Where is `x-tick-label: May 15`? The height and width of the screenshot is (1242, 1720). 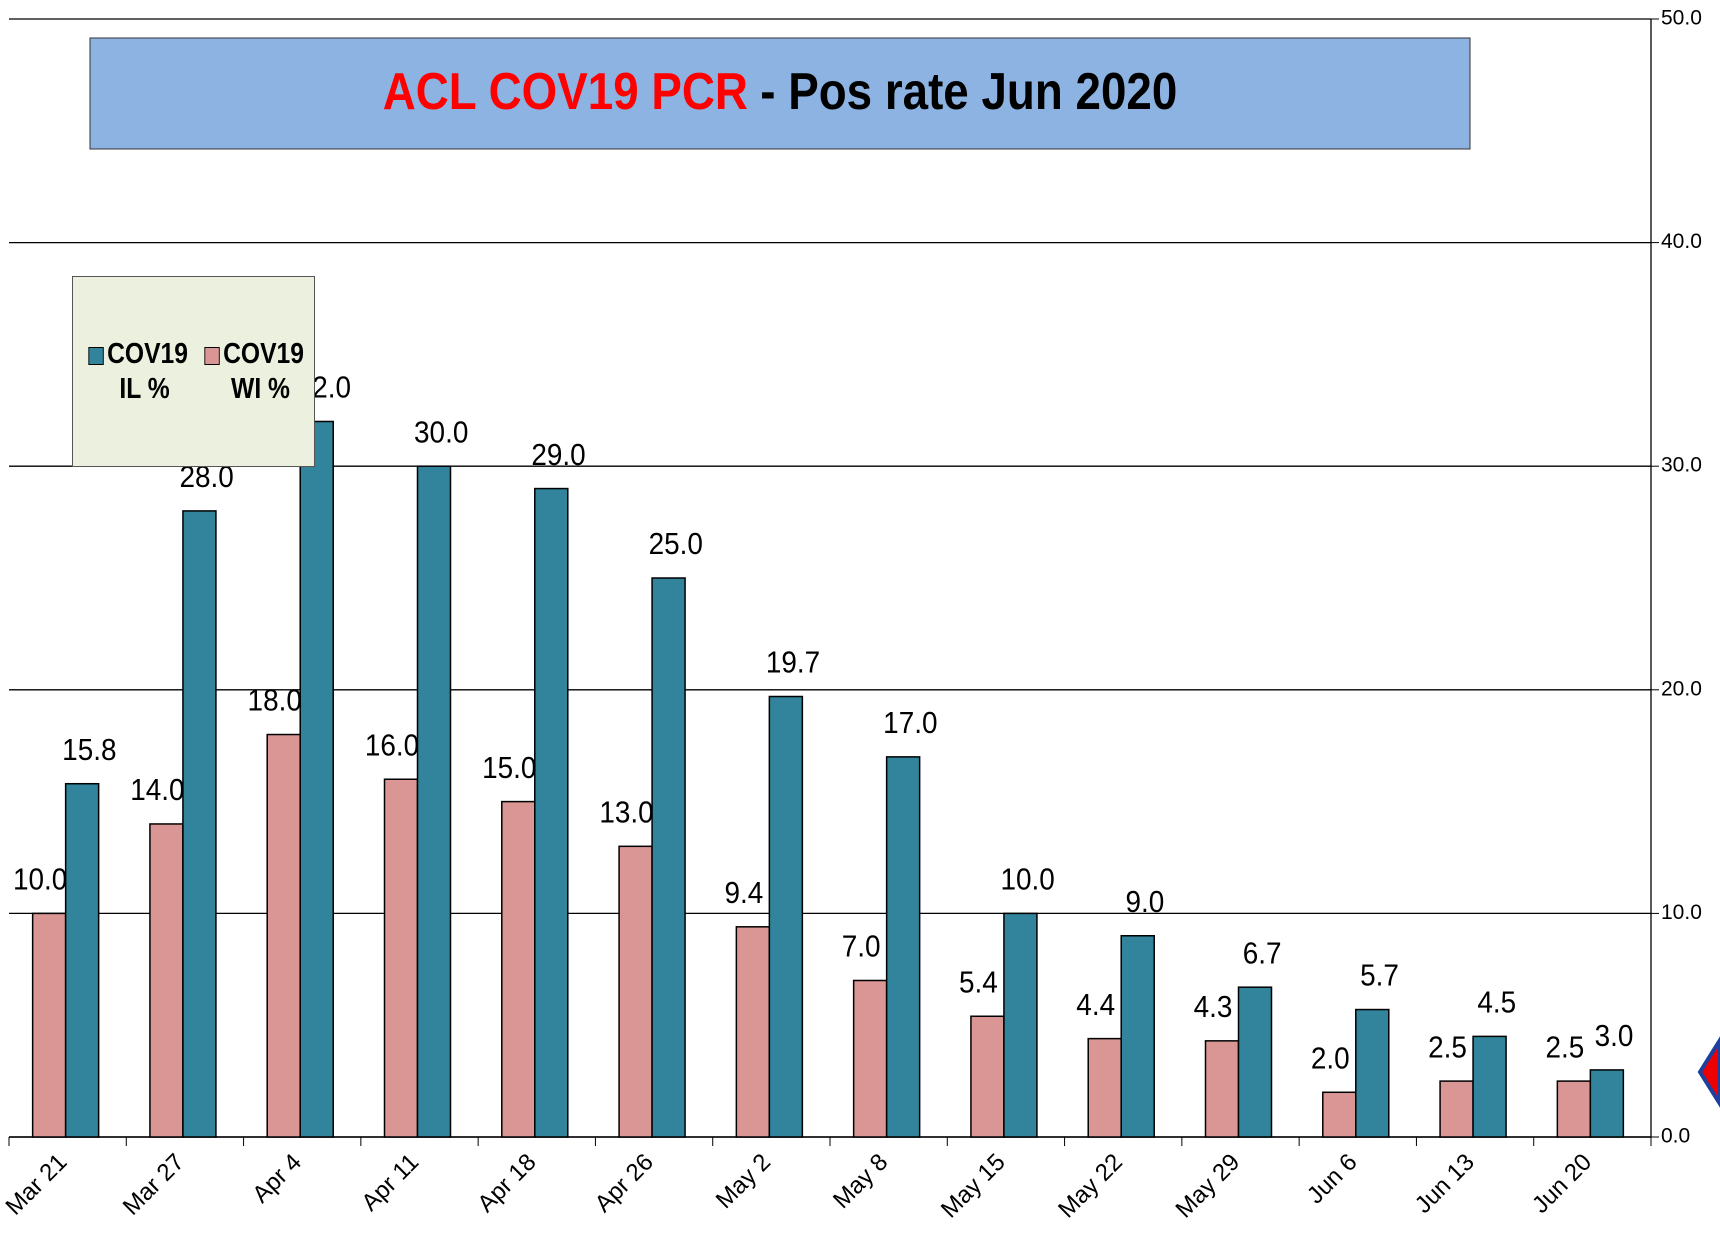
x-tick-label: May 15 is located at coordinates (973, 1186).